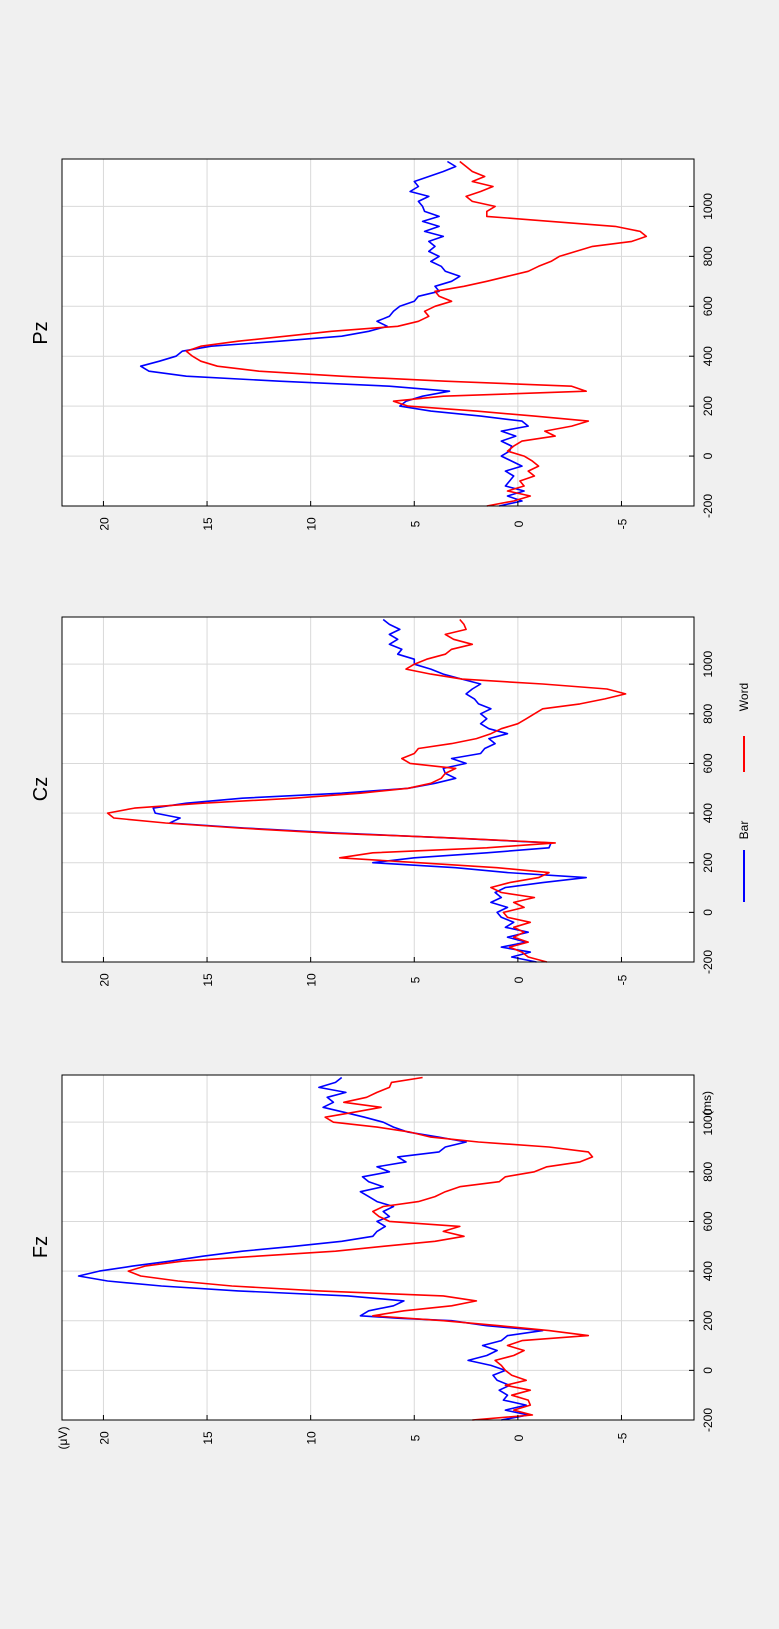 The image size is (779, 1629). Describe the element at coordinates (41, 1247) in the screenshot. I see `panel-title-fz: Fz` at that location.